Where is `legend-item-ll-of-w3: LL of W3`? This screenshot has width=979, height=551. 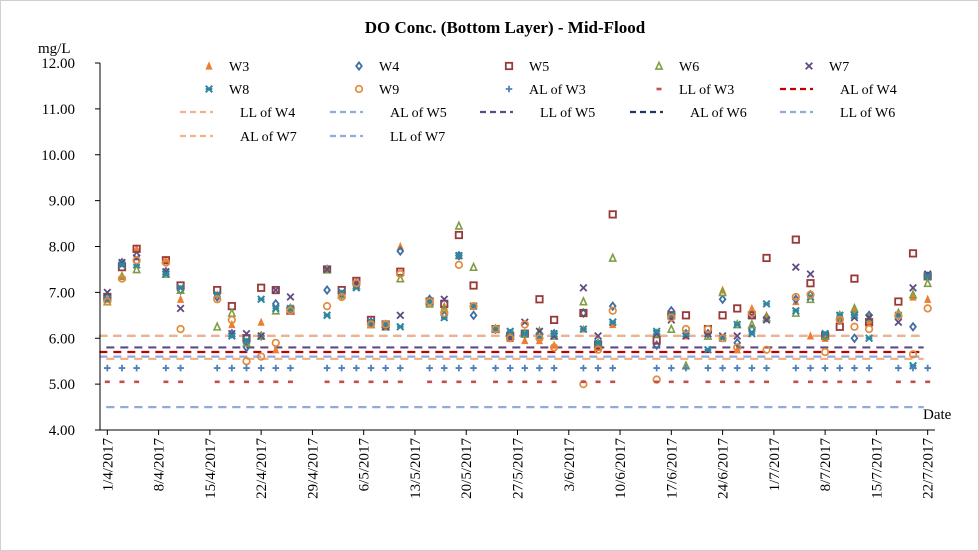 legend-item-ll-of-w3: LL of W3 is located at coordinates (695, 90).